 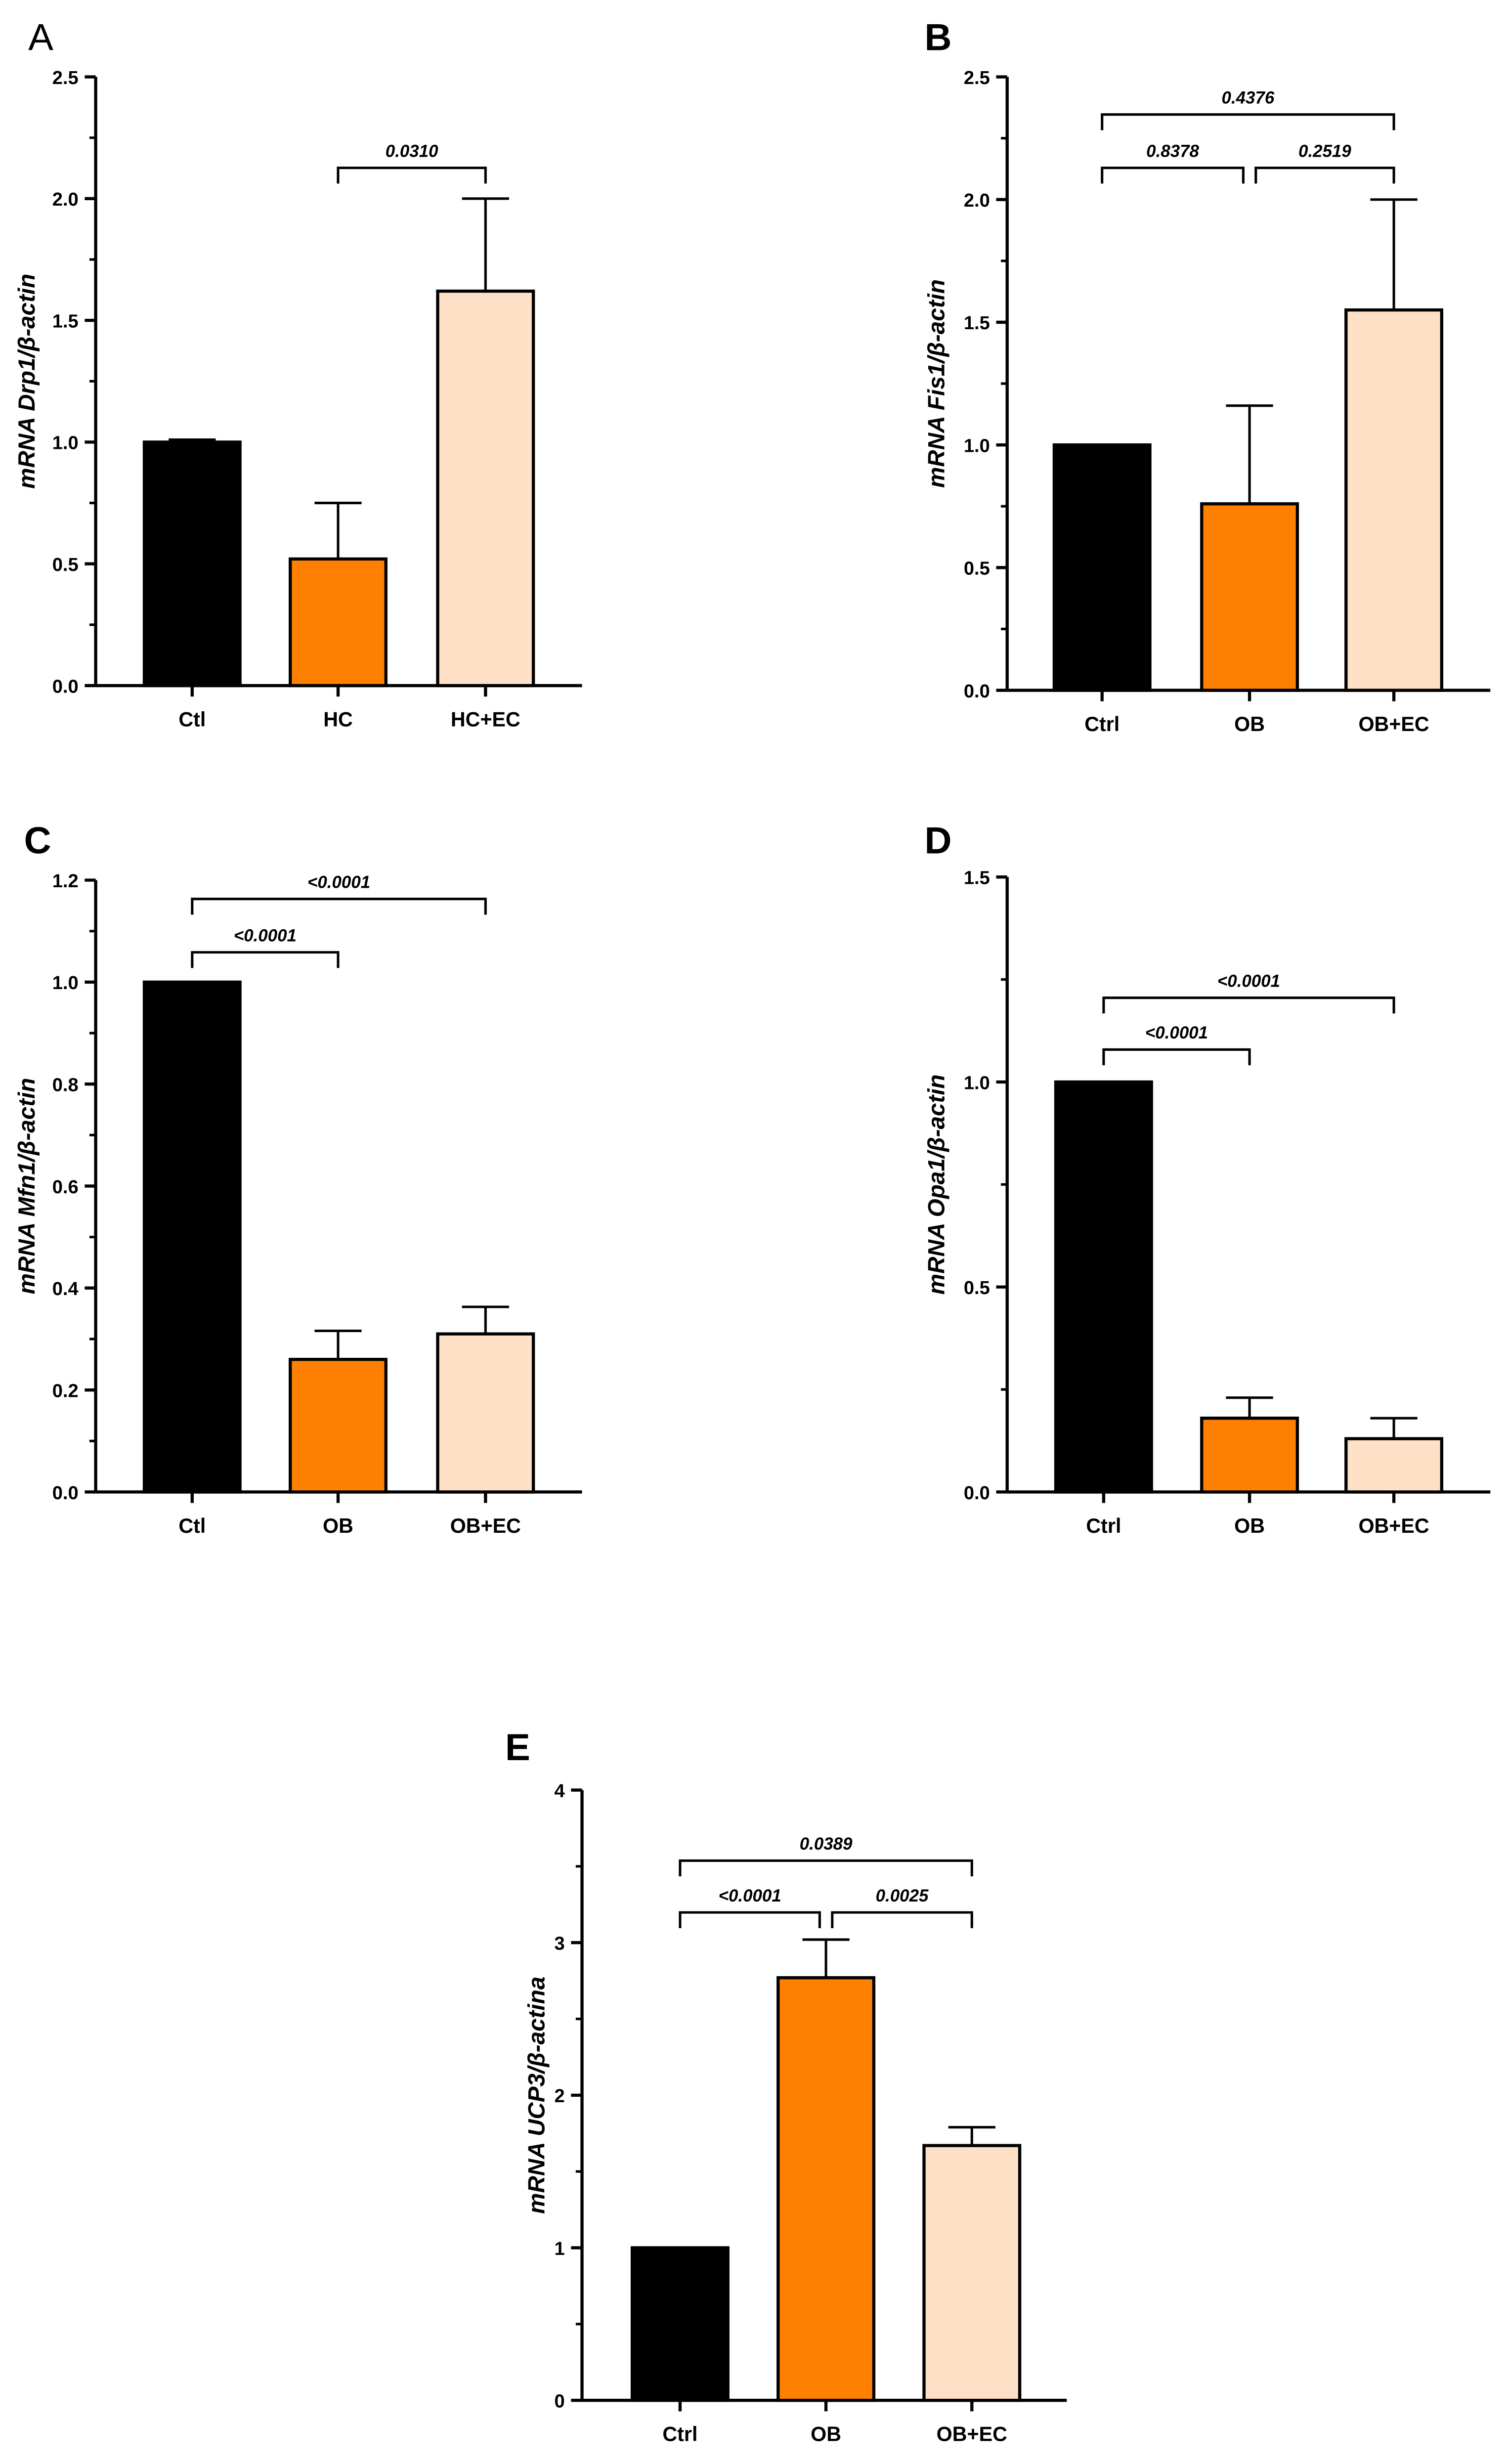 What do you see at coordinates (937, 1184) in the screenshot?
I see `y-axis-label: mRNA Opa1/β-actin` at bounding box center [937, 1184].